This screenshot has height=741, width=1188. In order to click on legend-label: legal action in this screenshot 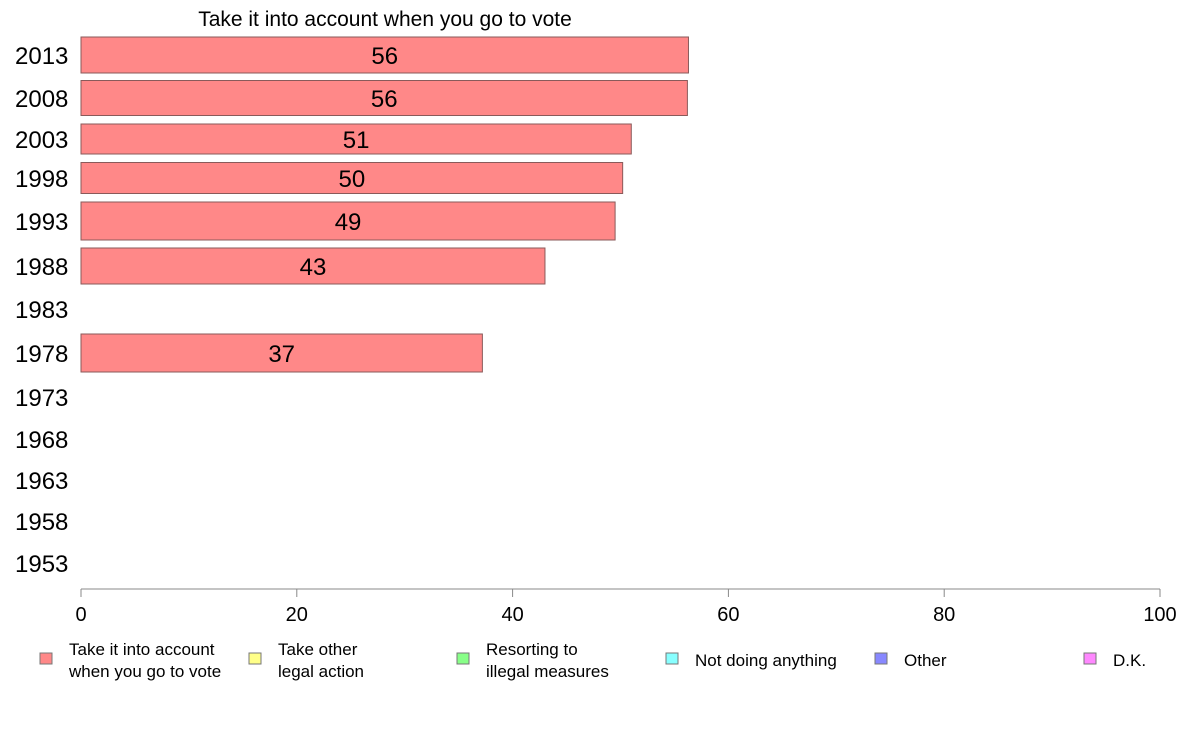, I will do `click(321, 671)`.